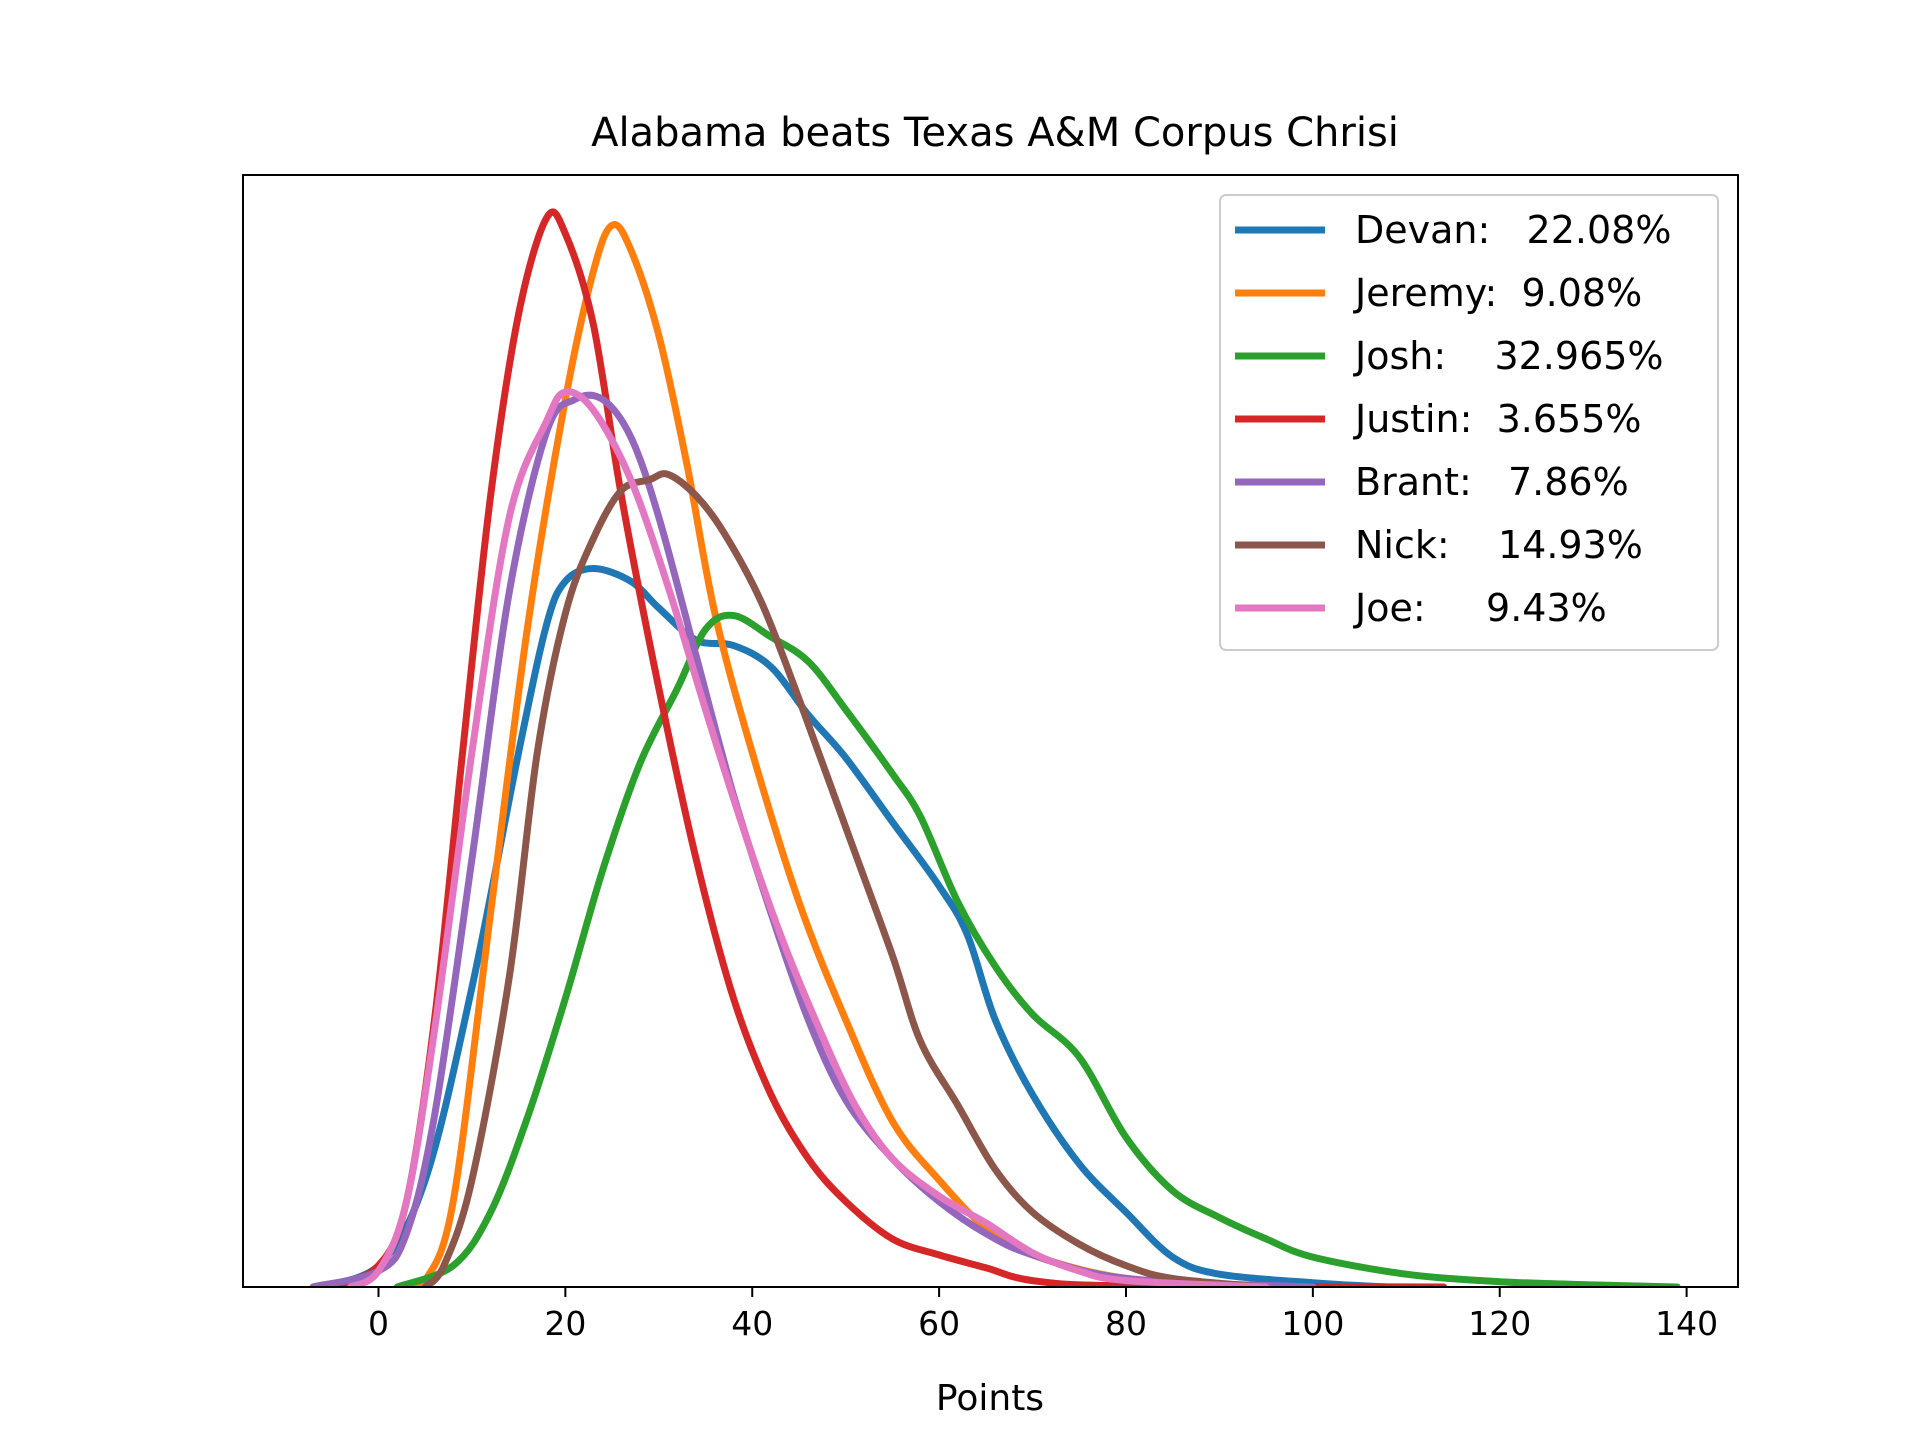  Describe the element at coordinates (990, 1398) in the screenshot. I see `x-axis-label: Points` at that location.